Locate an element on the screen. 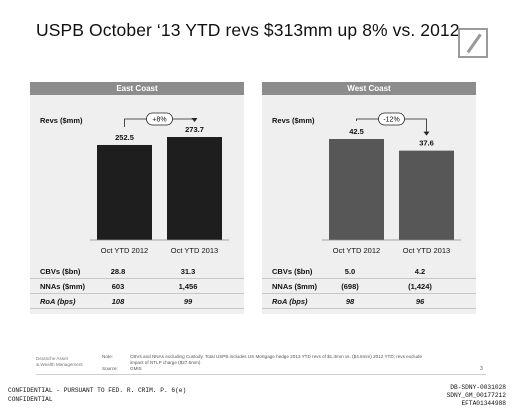  metric-row-cbvs: CBVs ($bn) 5.0 4.2 is located at coordinates (369, 271).